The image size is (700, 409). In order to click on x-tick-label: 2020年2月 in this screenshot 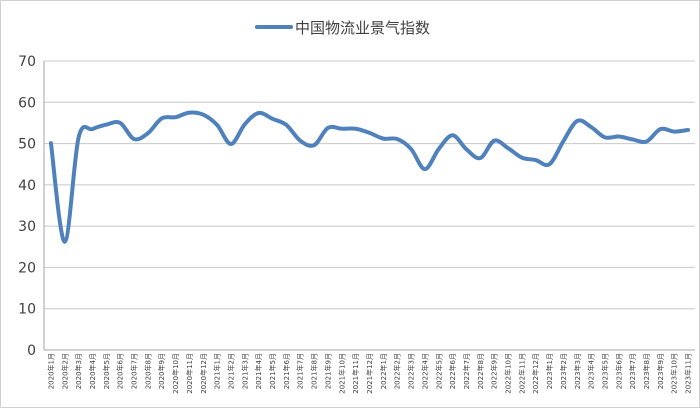, I will do `click(64, 371)`.